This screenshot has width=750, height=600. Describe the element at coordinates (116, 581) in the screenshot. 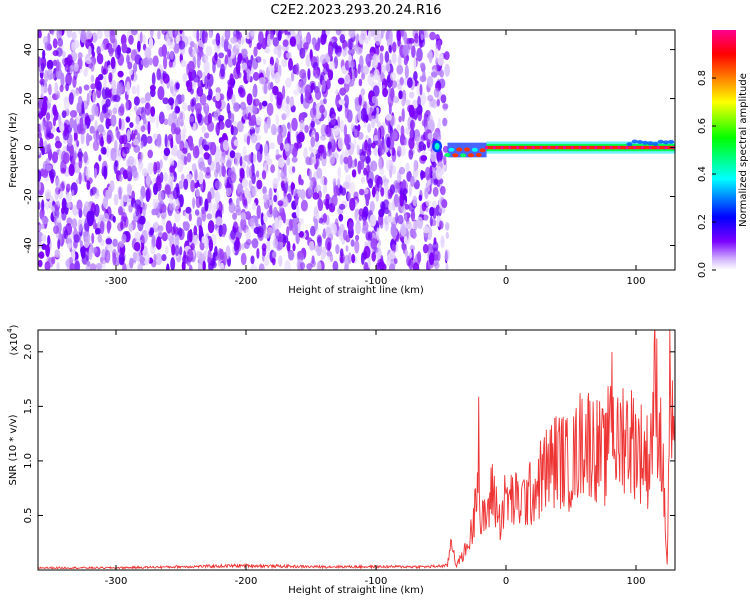

I see `x-tick-label: -300` at that location.